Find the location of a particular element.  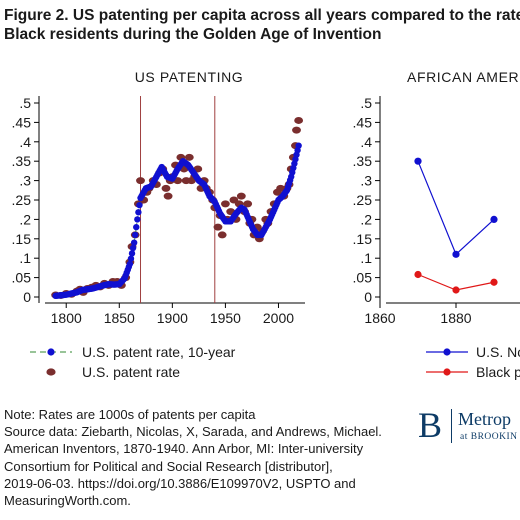

right-y-tick-label: .45 is located at coordinates (363, 122).